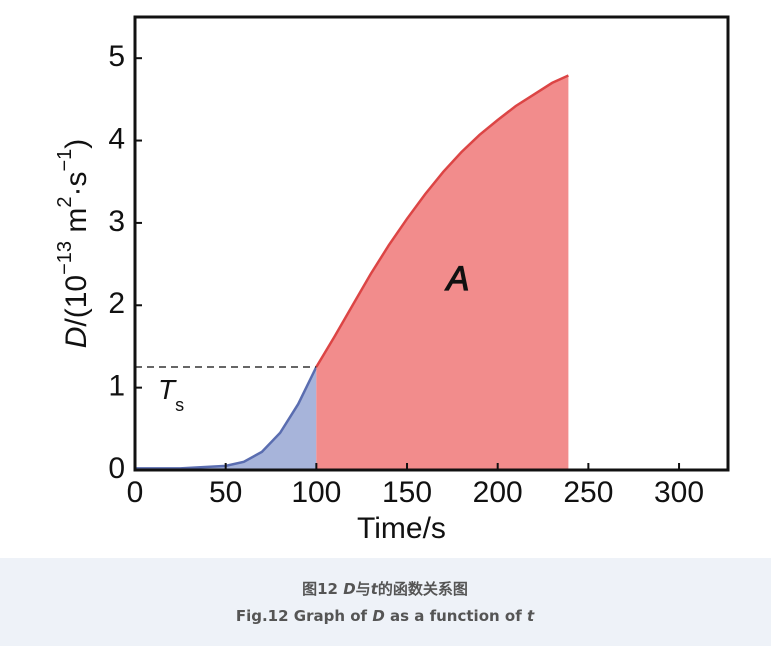 This screenshot has height=646, width=771. I want to click on label-part: ), so click(76, 144).